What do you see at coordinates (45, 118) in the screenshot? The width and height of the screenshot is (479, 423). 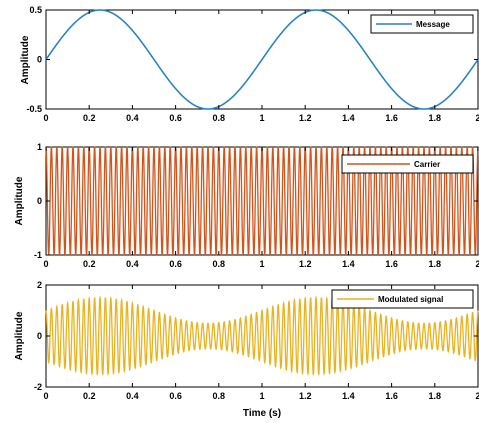 I see `message-x-tick-label: 0` at bounding box center [45, 118].